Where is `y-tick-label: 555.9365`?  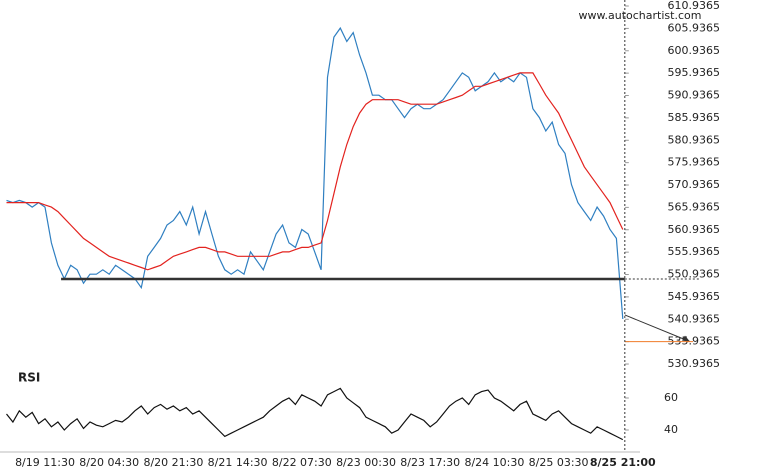 y-tick-label: 555.9365 is located at coordinates (694, 251).